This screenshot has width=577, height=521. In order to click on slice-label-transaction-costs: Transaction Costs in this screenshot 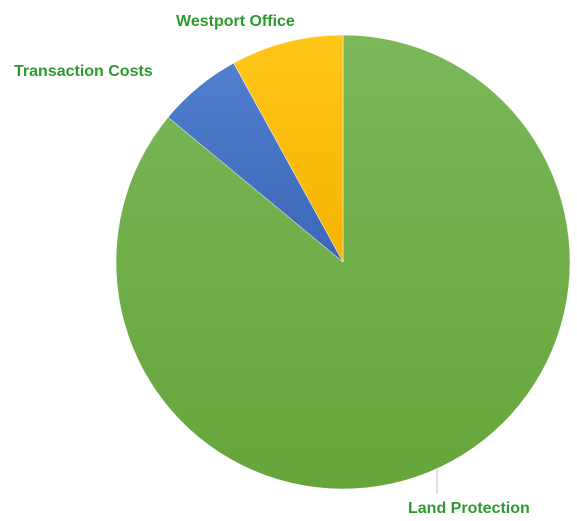, I will do `click(83, 71)`.